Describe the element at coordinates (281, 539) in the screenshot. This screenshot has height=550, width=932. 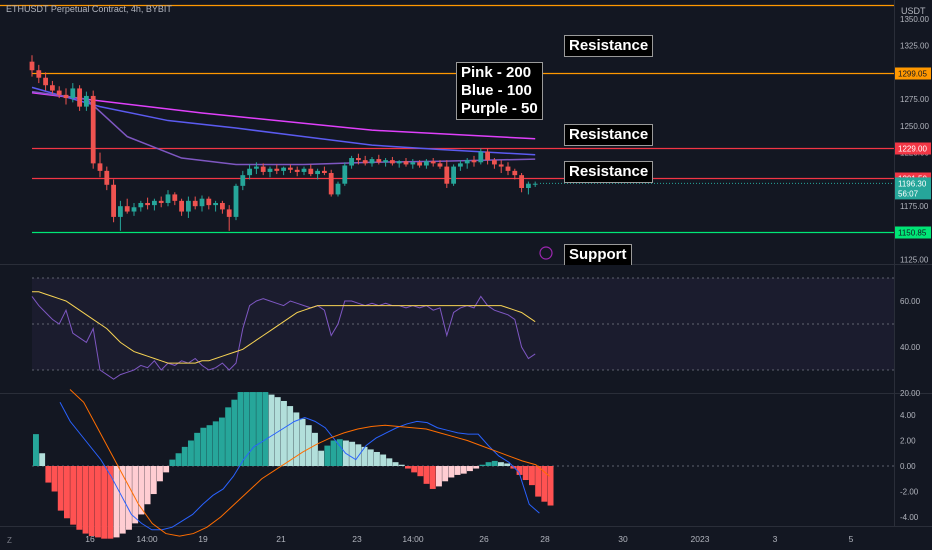
I see `time-axis-label: 21` at that location.